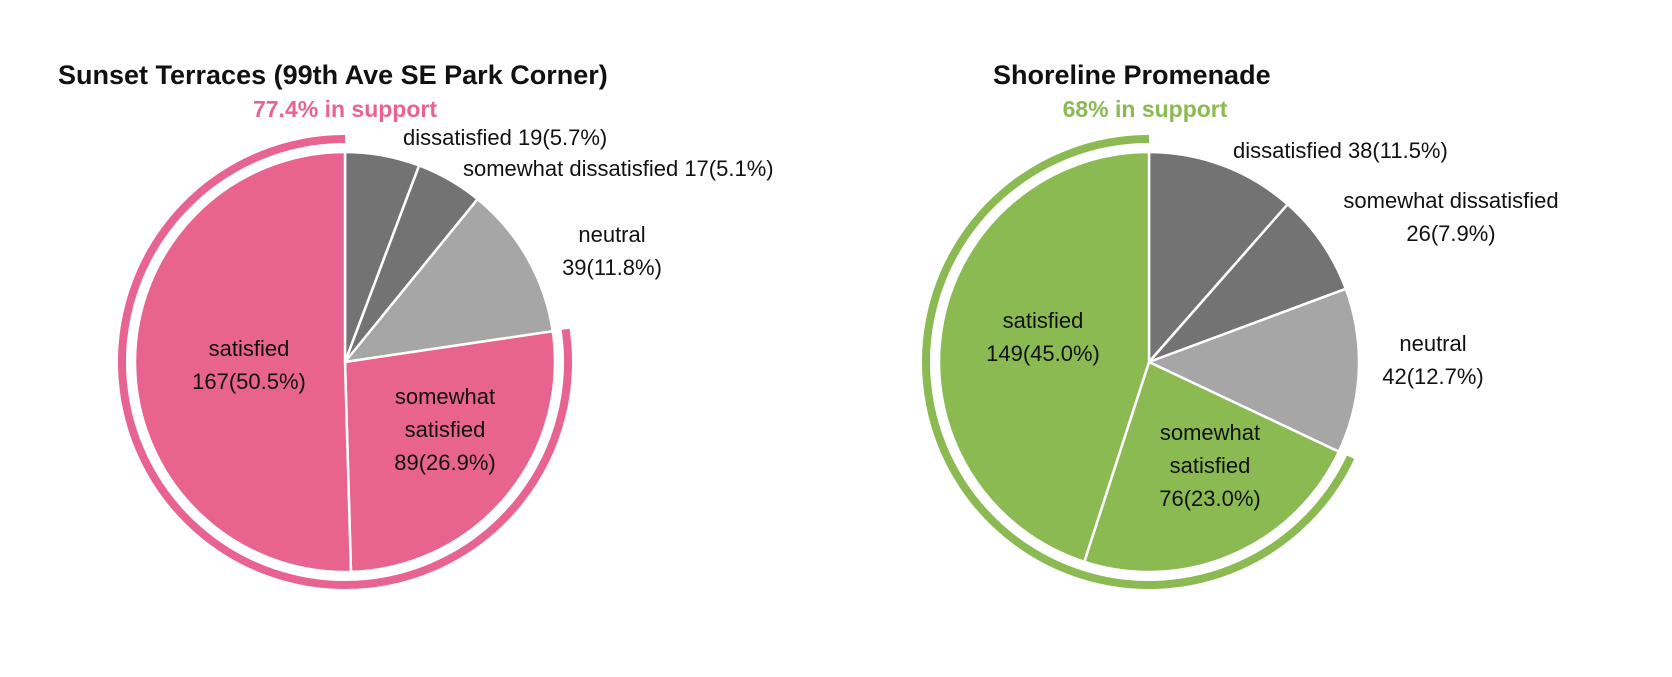  I want to click on chart-subtitle: 77.4% in support, so click(345, 109).